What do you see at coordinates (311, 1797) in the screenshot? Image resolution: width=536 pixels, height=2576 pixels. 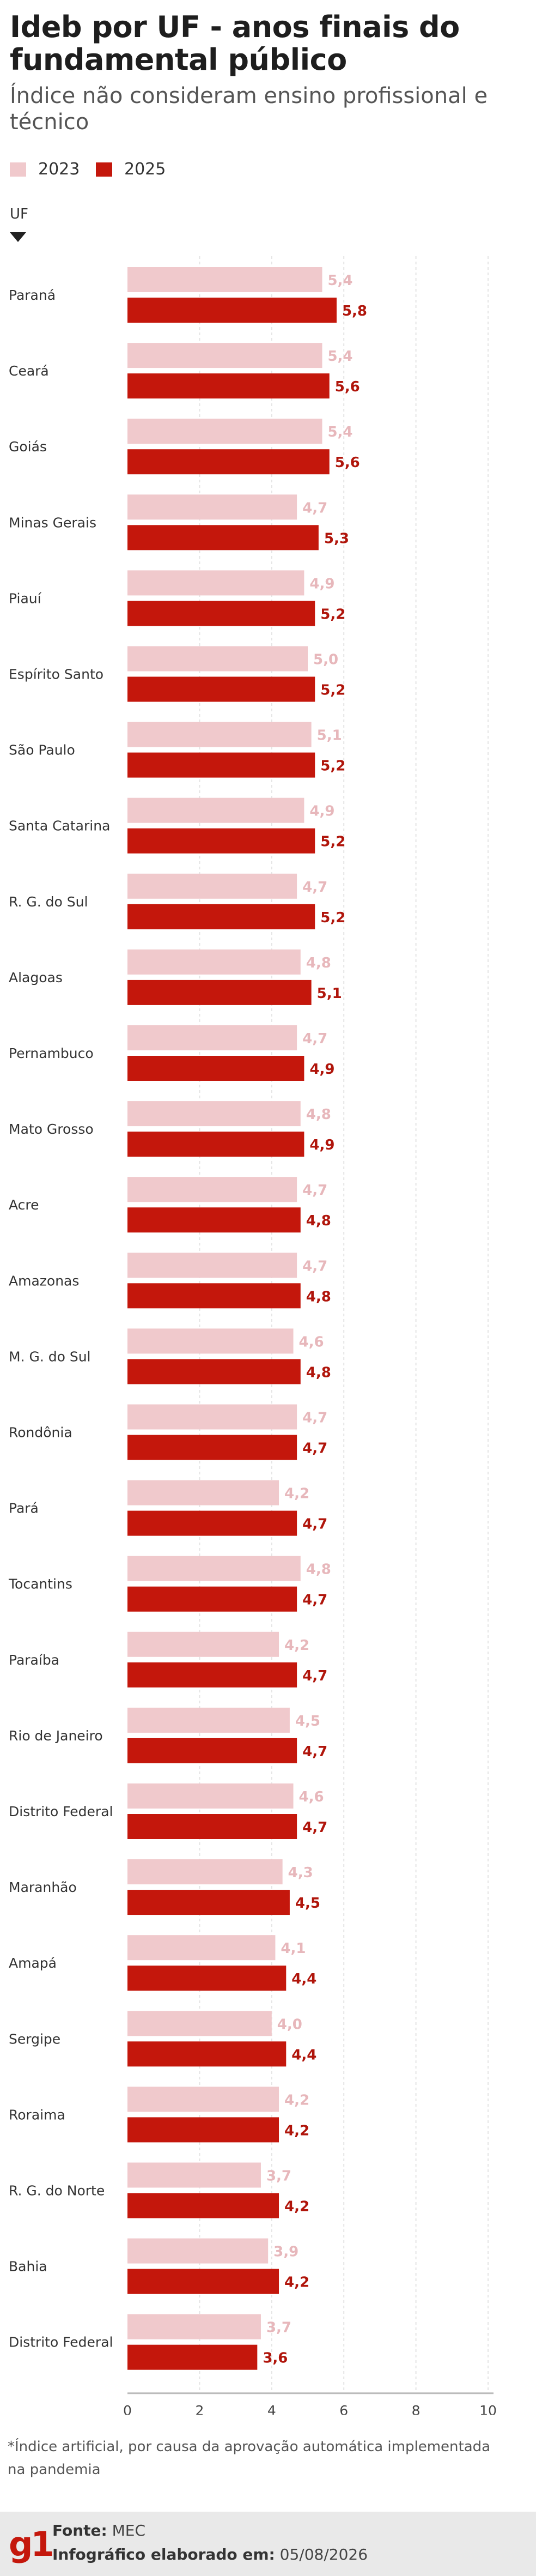 I see `data-label-2023: 4,6` at bounding box center [311, 1797].